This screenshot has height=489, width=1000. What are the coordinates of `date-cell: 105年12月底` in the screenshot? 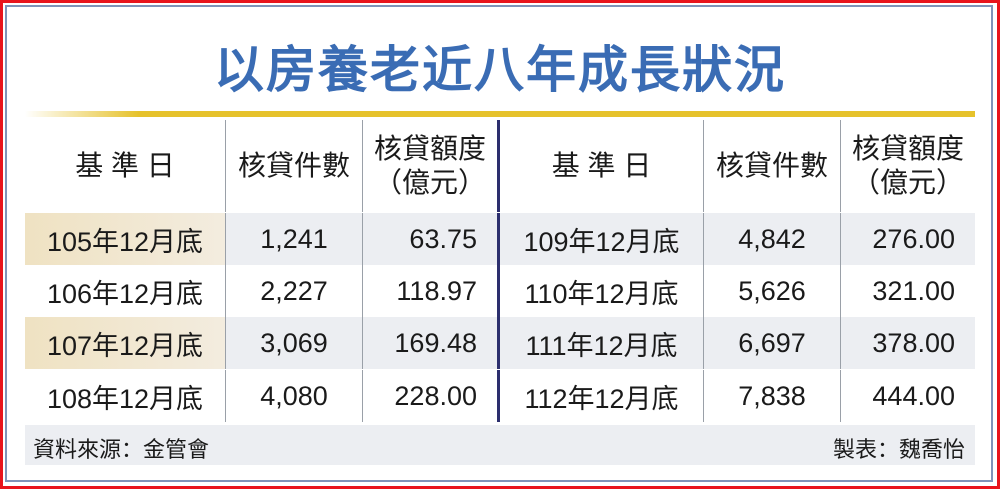 It's located at (125, 239).